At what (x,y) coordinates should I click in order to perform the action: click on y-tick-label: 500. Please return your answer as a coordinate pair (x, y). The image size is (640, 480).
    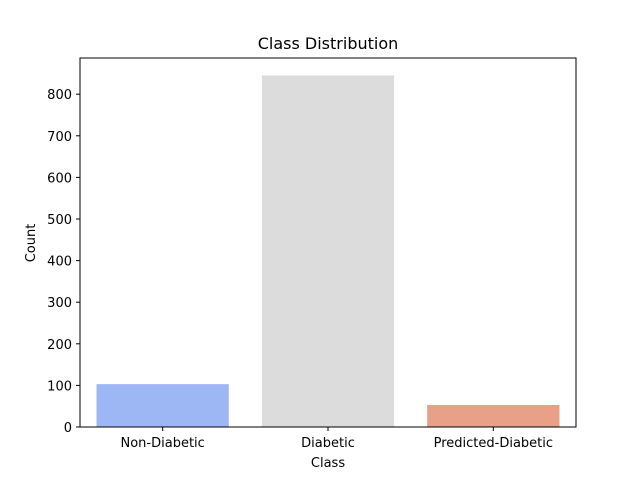
    Looking at the image, I should click on (59, 220).